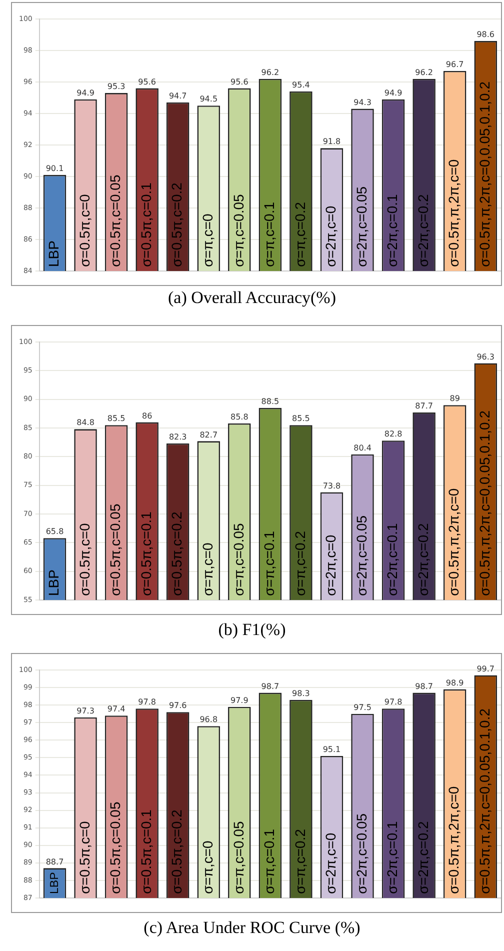  I want to click on data-label: 97.3, so click(85, 711).